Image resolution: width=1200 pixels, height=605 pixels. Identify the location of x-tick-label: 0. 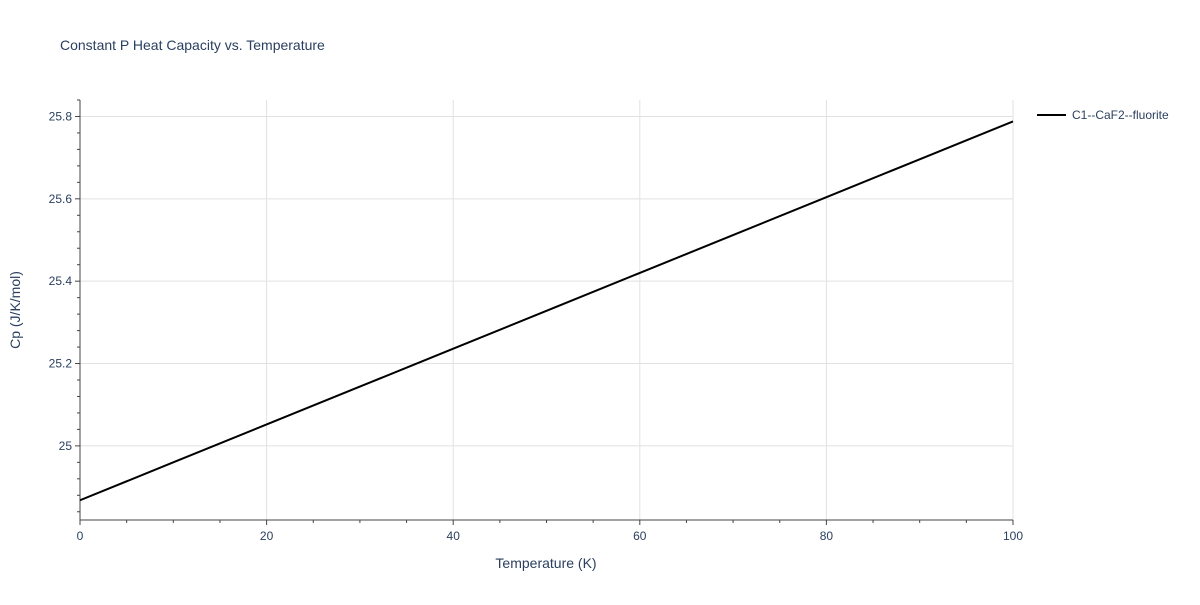
(80, 536).